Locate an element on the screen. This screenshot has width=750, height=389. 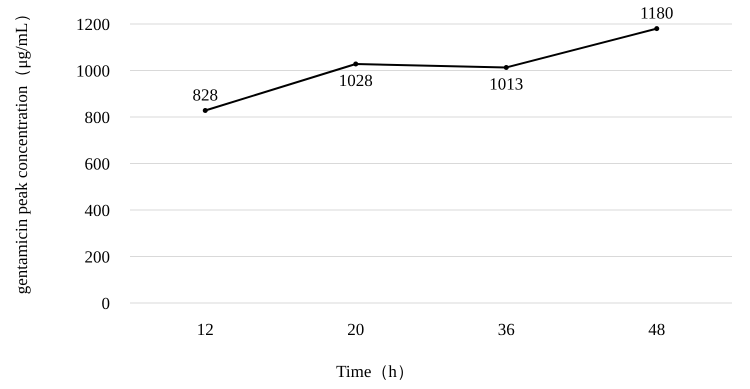
y-tick-label: 400 is located at coordinates (97, 210).